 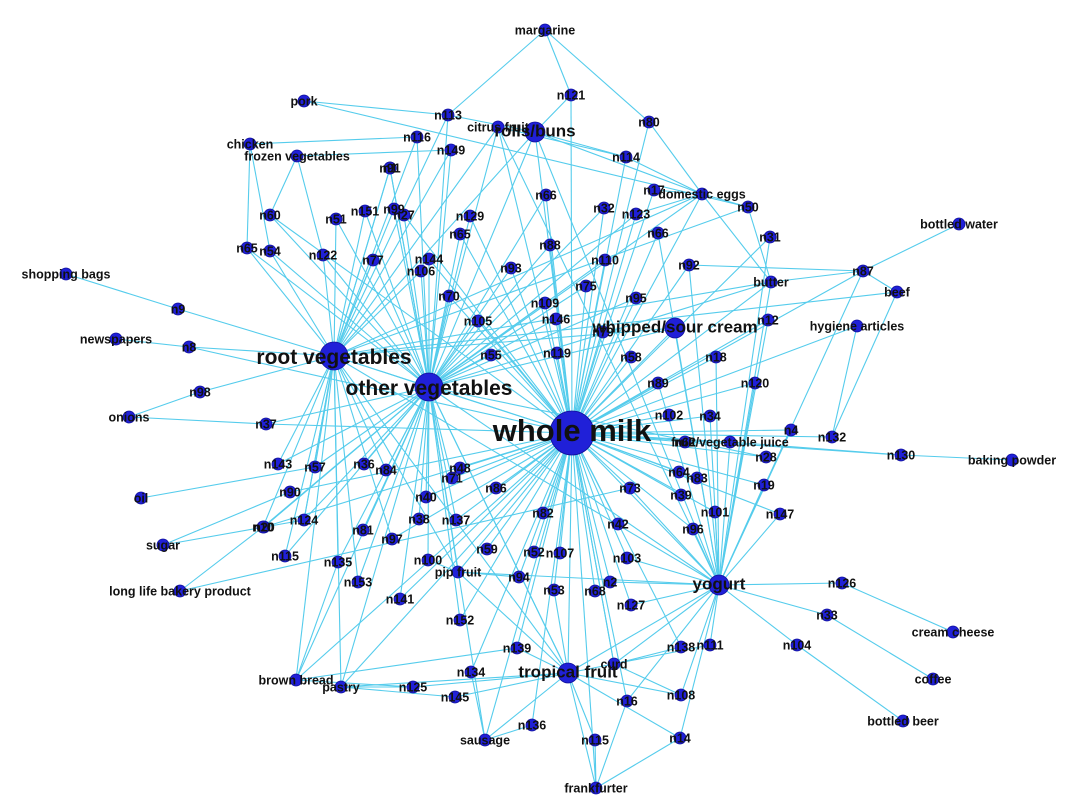 What do you see at coordinates (618, 163) in the screenshot?
I see `edge-rolls_buns-domestic_eggs` at bounding box center [618, 163].